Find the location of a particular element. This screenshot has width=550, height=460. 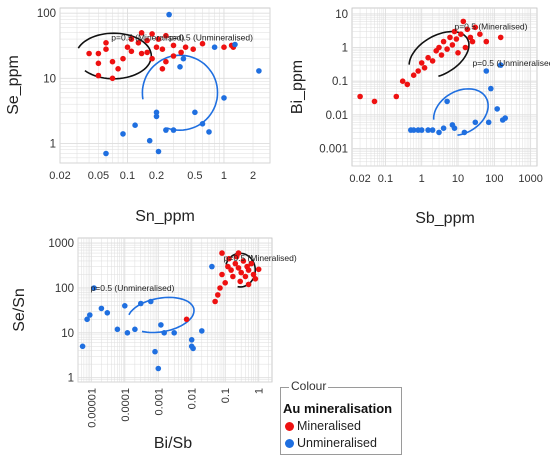

legend-item-unmineralised: Unmineralised is located at coordinates (331, 443).